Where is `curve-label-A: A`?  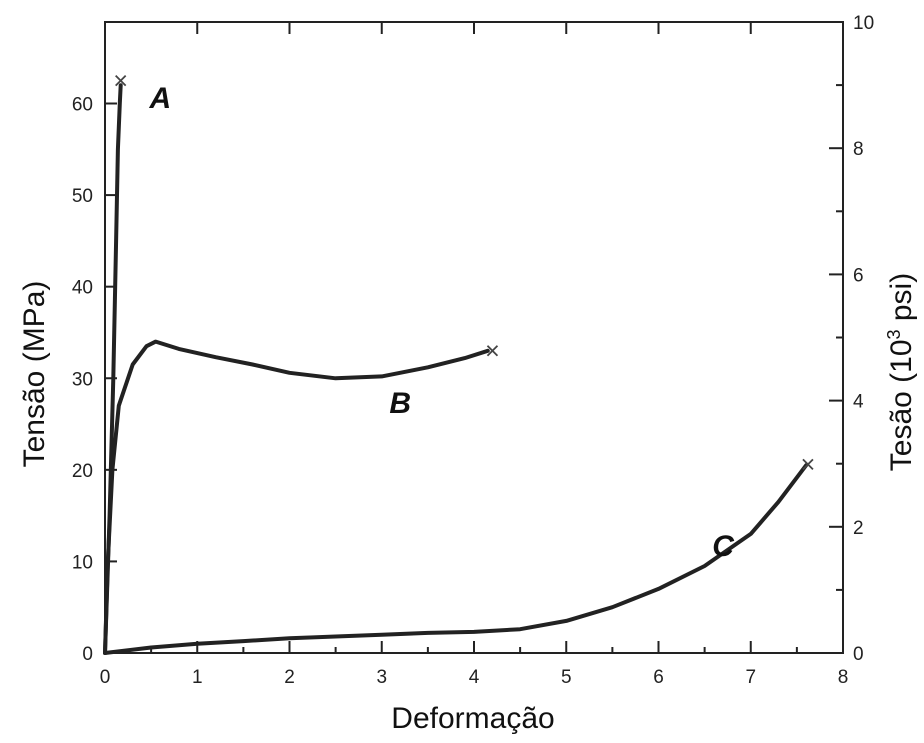
curve-label-A: A is located at coordinates (160, 98).